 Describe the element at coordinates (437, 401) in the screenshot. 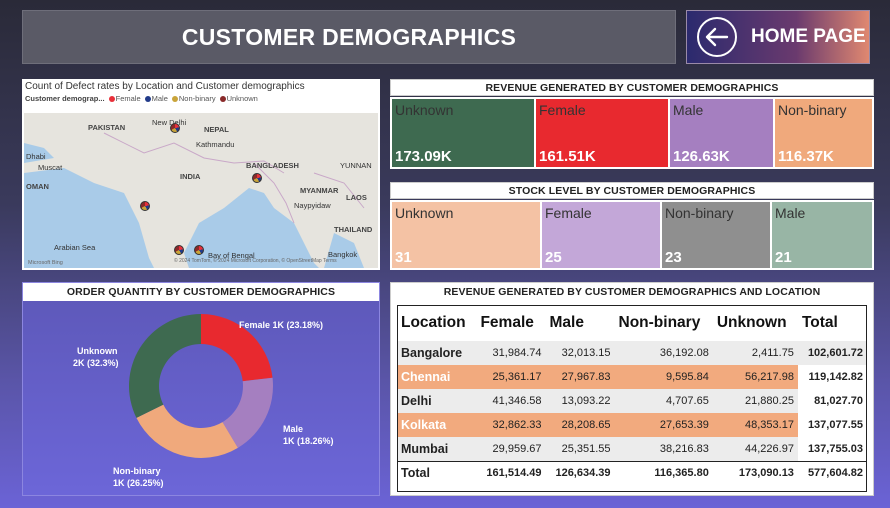

I see `cell-location: Delhi` at that location.